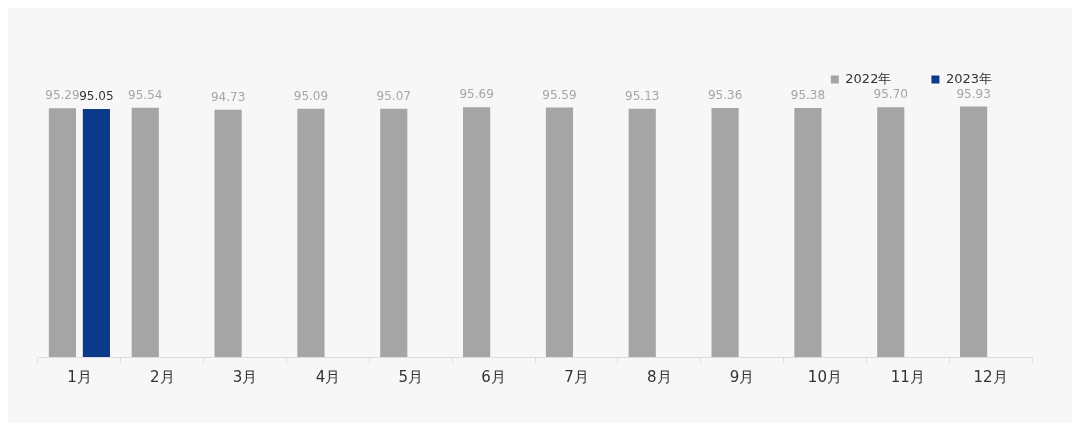 Image resolution: width=1080 pixels, height=431 pixels. What do you see at coordinates (228, 96) in the screenshot?
I see `data-label: 94.73` at bounding box center [228, 96].